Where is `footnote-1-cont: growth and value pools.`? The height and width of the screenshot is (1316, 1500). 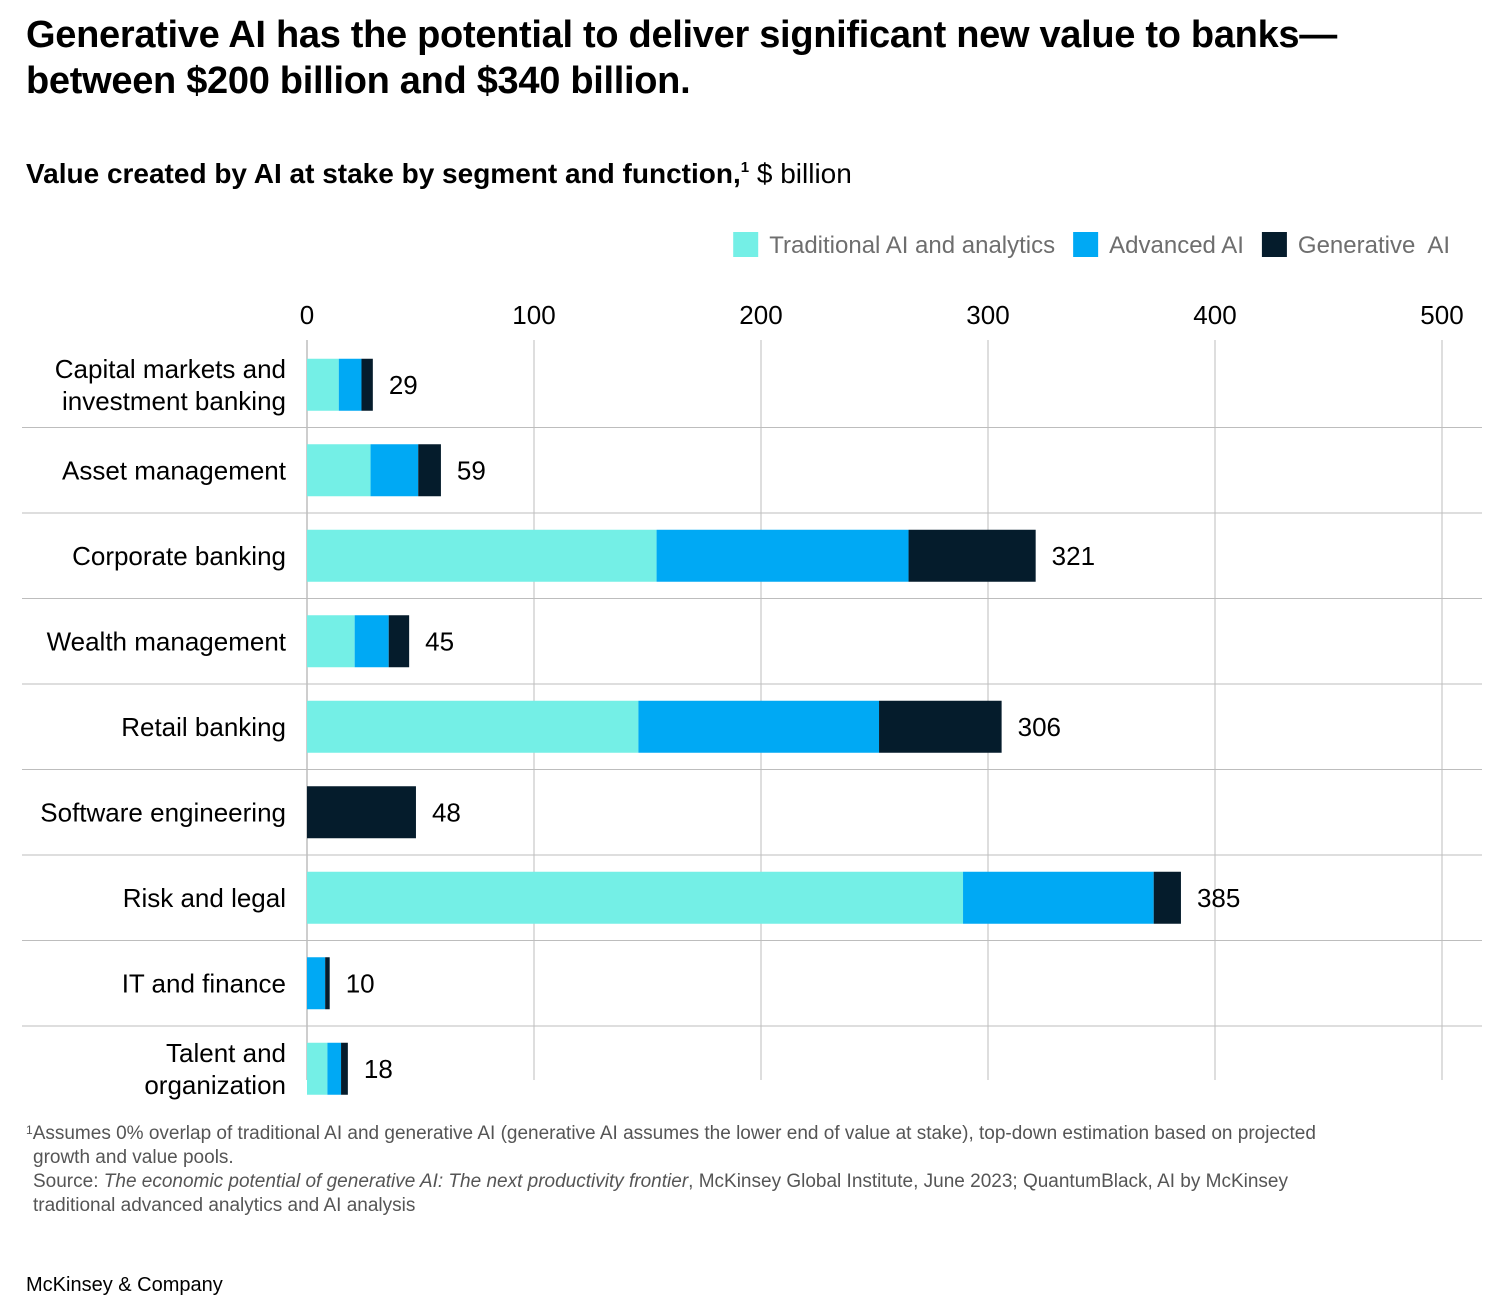
footnote-1-cont: growth and value pools. is located at coordinates (746, 1158).